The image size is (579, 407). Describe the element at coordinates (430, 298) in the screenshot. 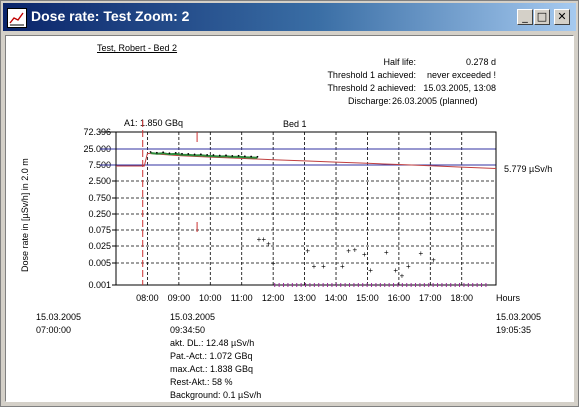

I see `x-tick-label: 17:00` at that location.